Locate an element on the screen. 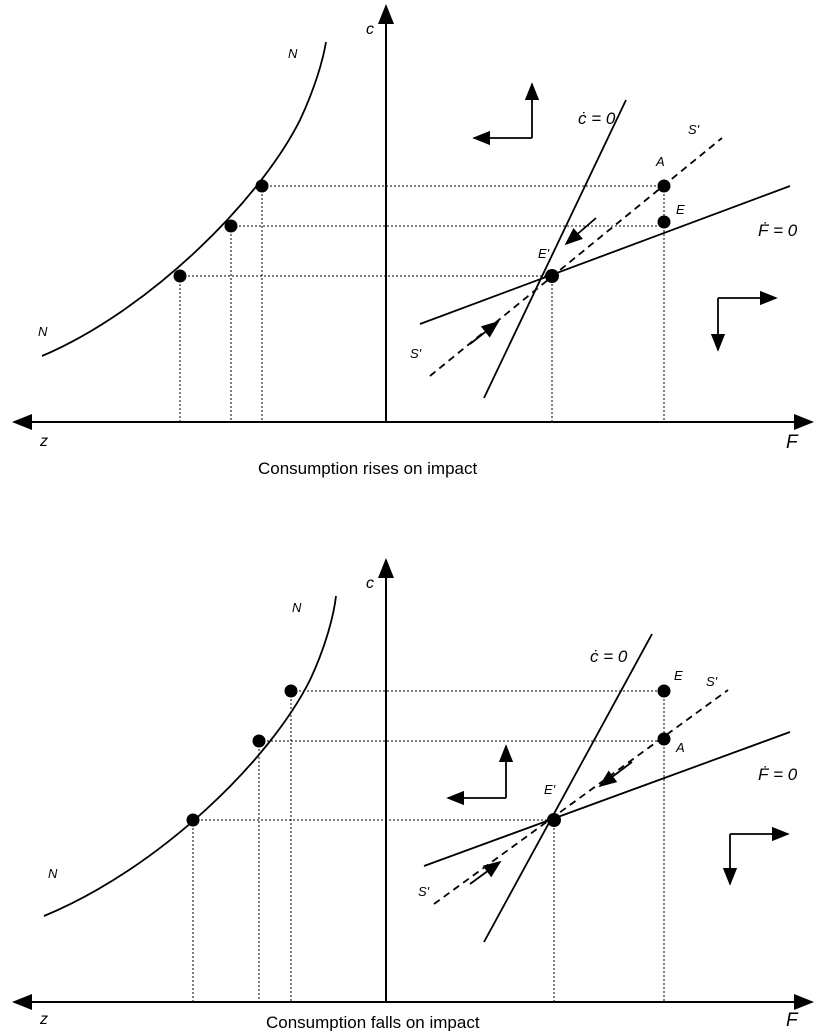  caption-bottom: Consumption falls on impact is located at coordinates (373, 1022).